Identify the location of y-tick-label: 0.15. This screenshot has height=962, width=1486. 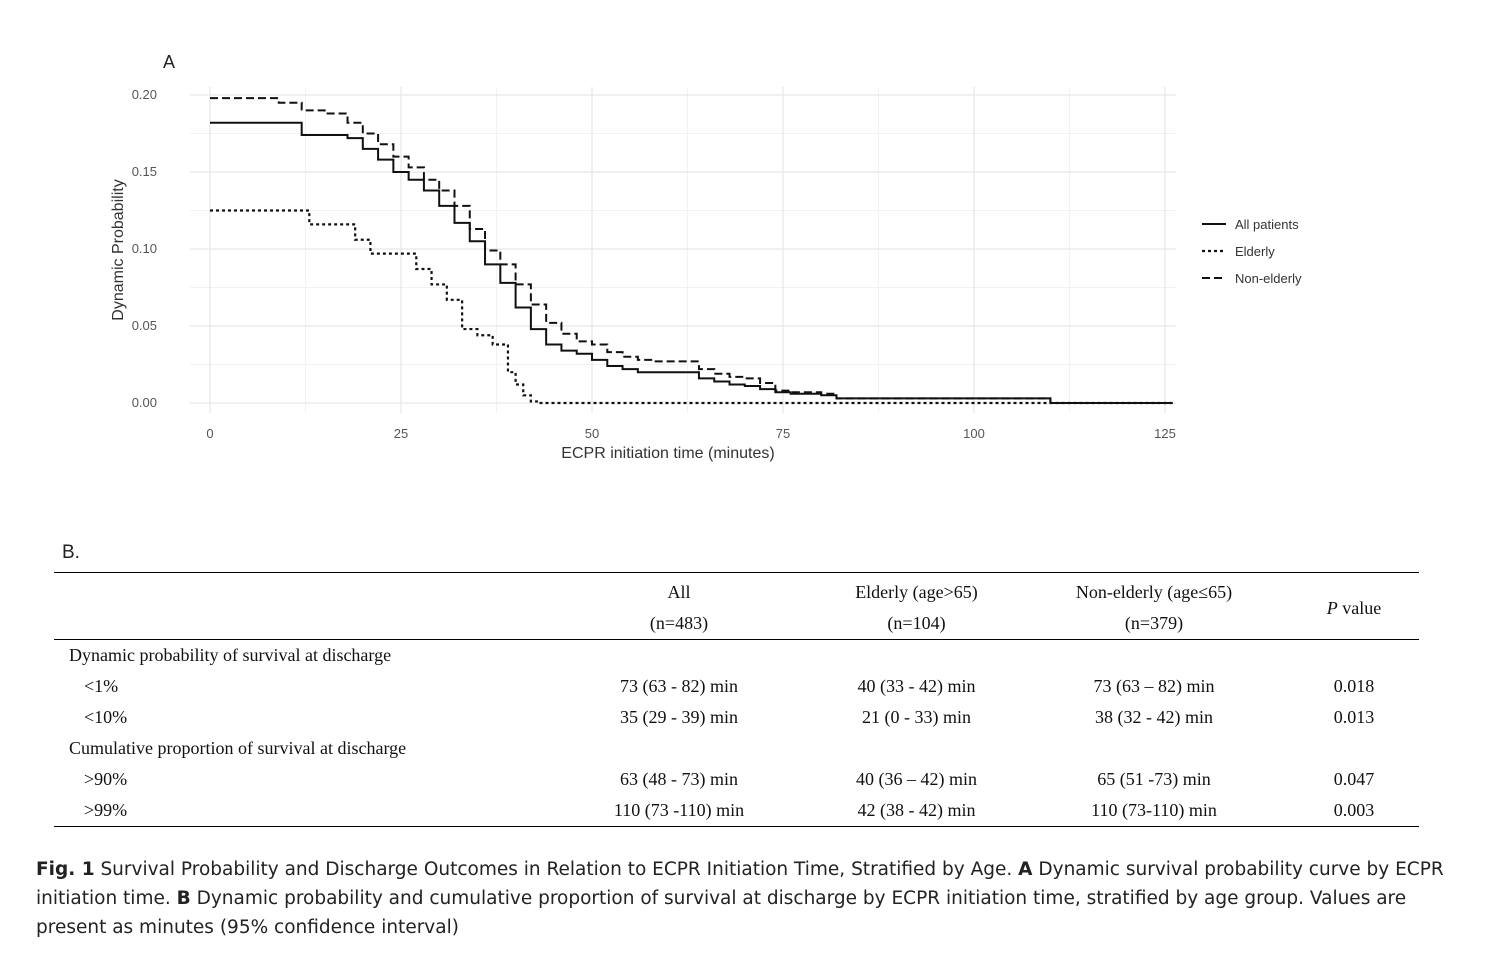
(144, 171).